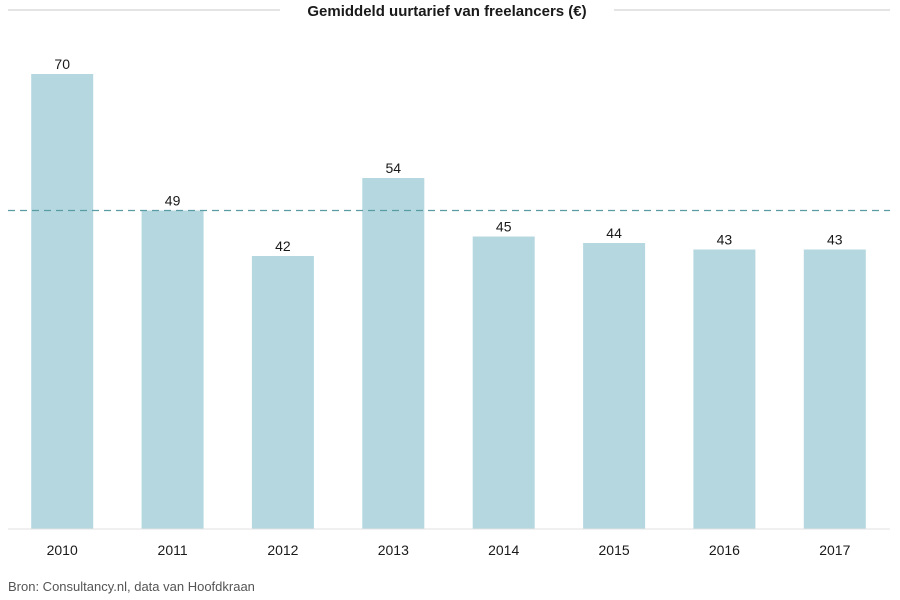  Describe the element at coordinates (724, 550) in the screenshot. I see `x-tick-2016: 2016` at that location.